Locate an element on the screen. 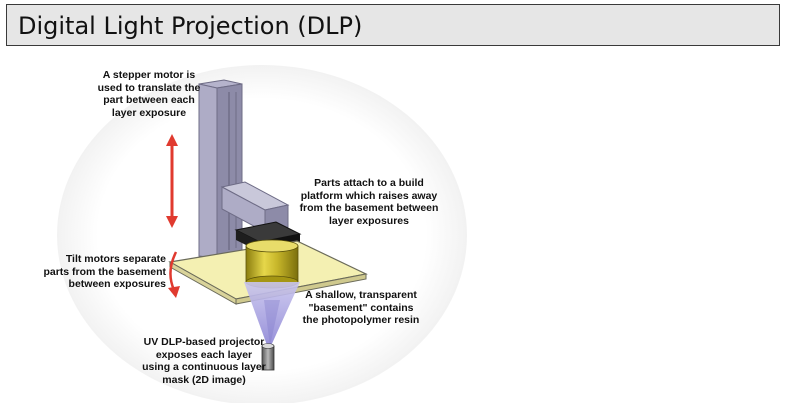  label-line: the photopolymer resin is located at coordinates (361, 320).